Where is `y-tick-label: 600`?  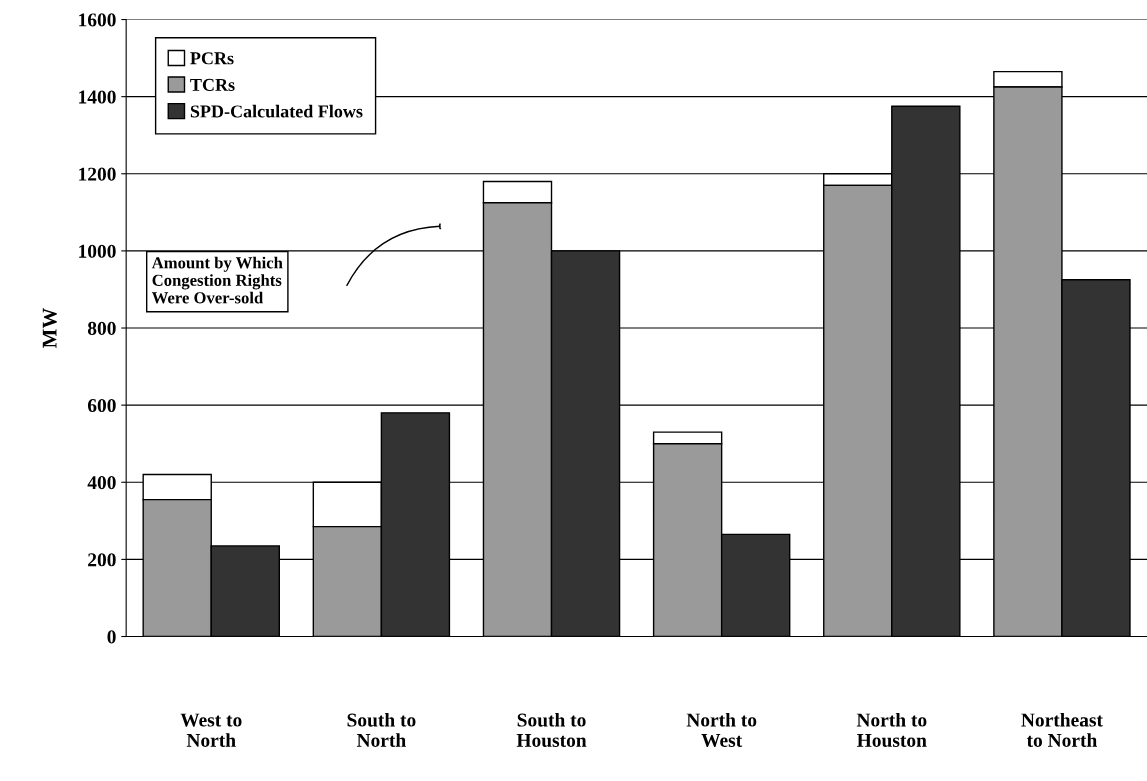 y-tick-label: 600 is located at coordinates (101, 405).